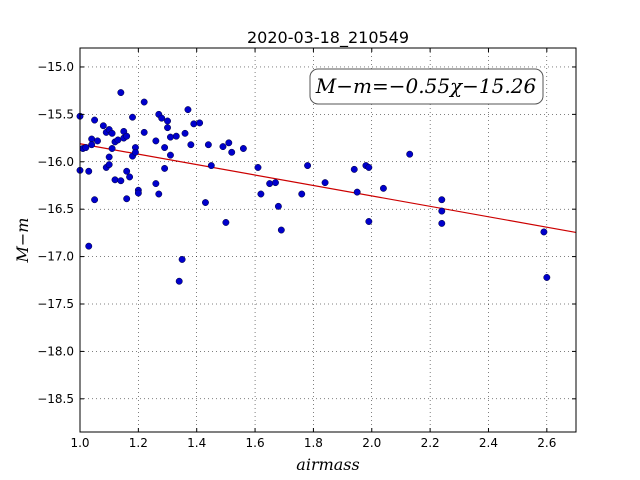 The height and width of the screenshot is (480, 640). I want to click on x-tick-label: 1.0, so click(79, 443).